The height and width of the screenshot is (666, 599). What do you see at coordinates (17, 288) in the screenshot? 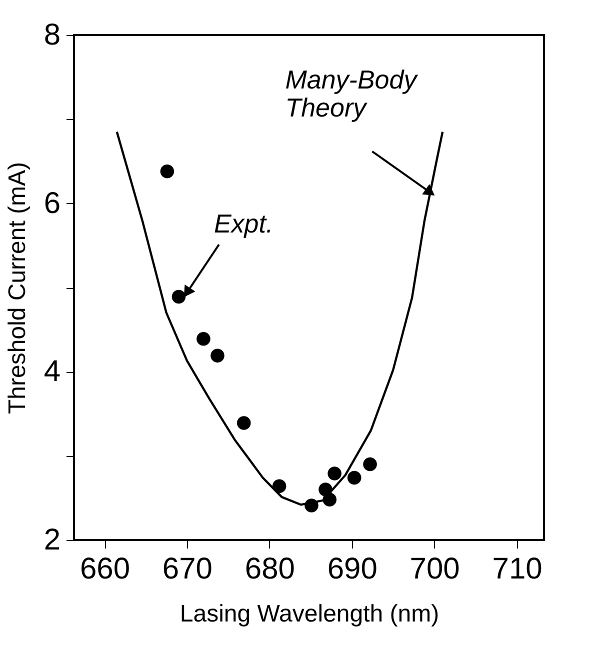
I see `y-axis-title: Threshold Current (mA)` at bounding box center [17, 288].